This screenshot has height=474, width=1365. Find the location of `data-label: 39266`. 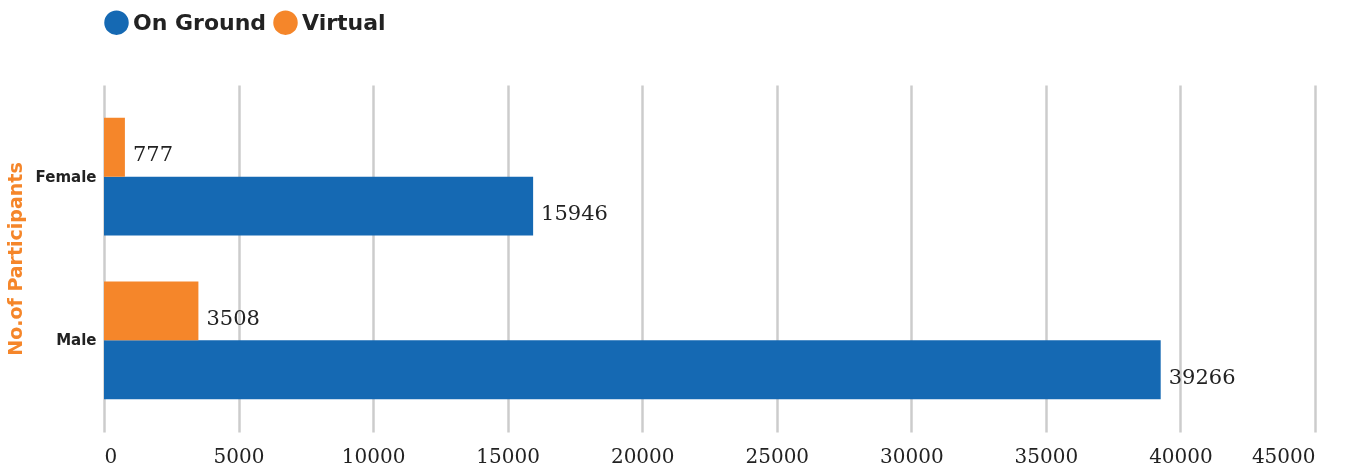

data-label: 39266 is located at coordinates (1202, 376).